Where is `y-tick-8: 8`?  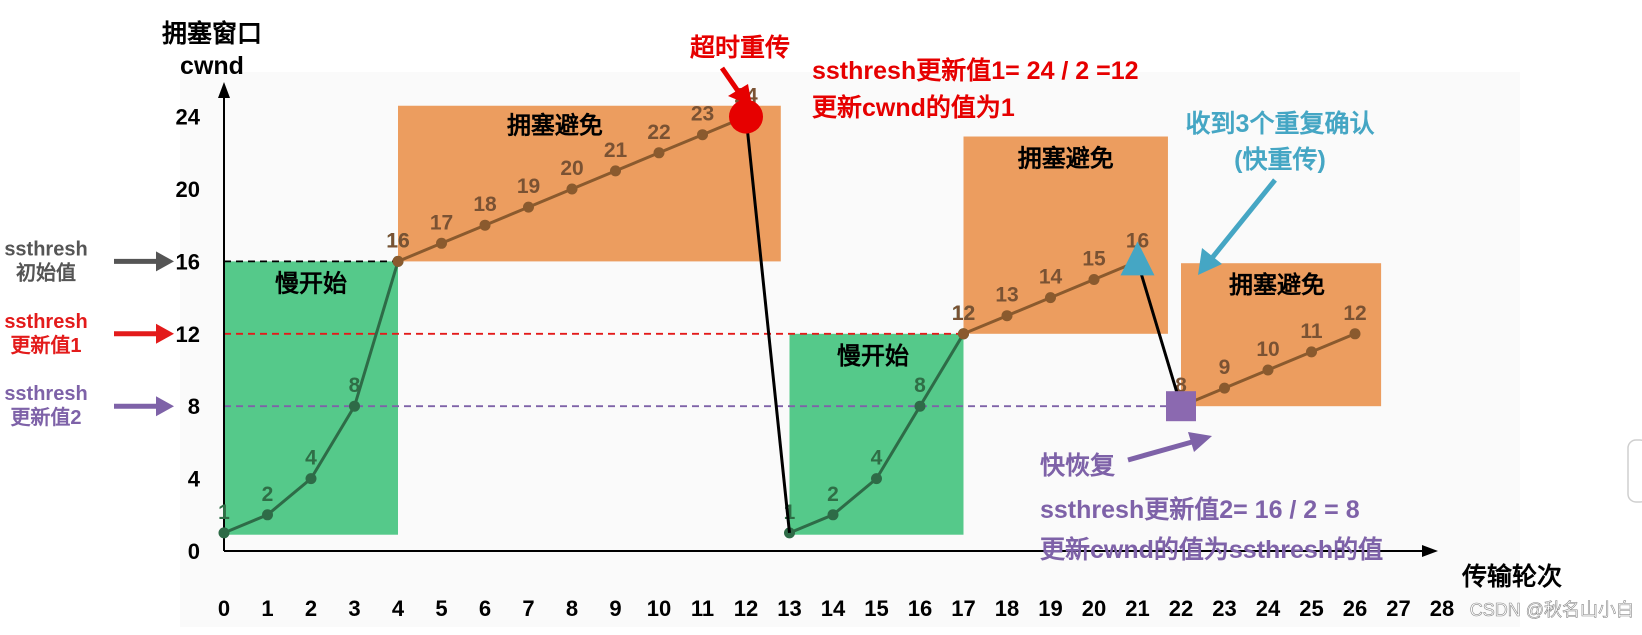
y-tick-8: 8 is located at coordinates (194, 406).